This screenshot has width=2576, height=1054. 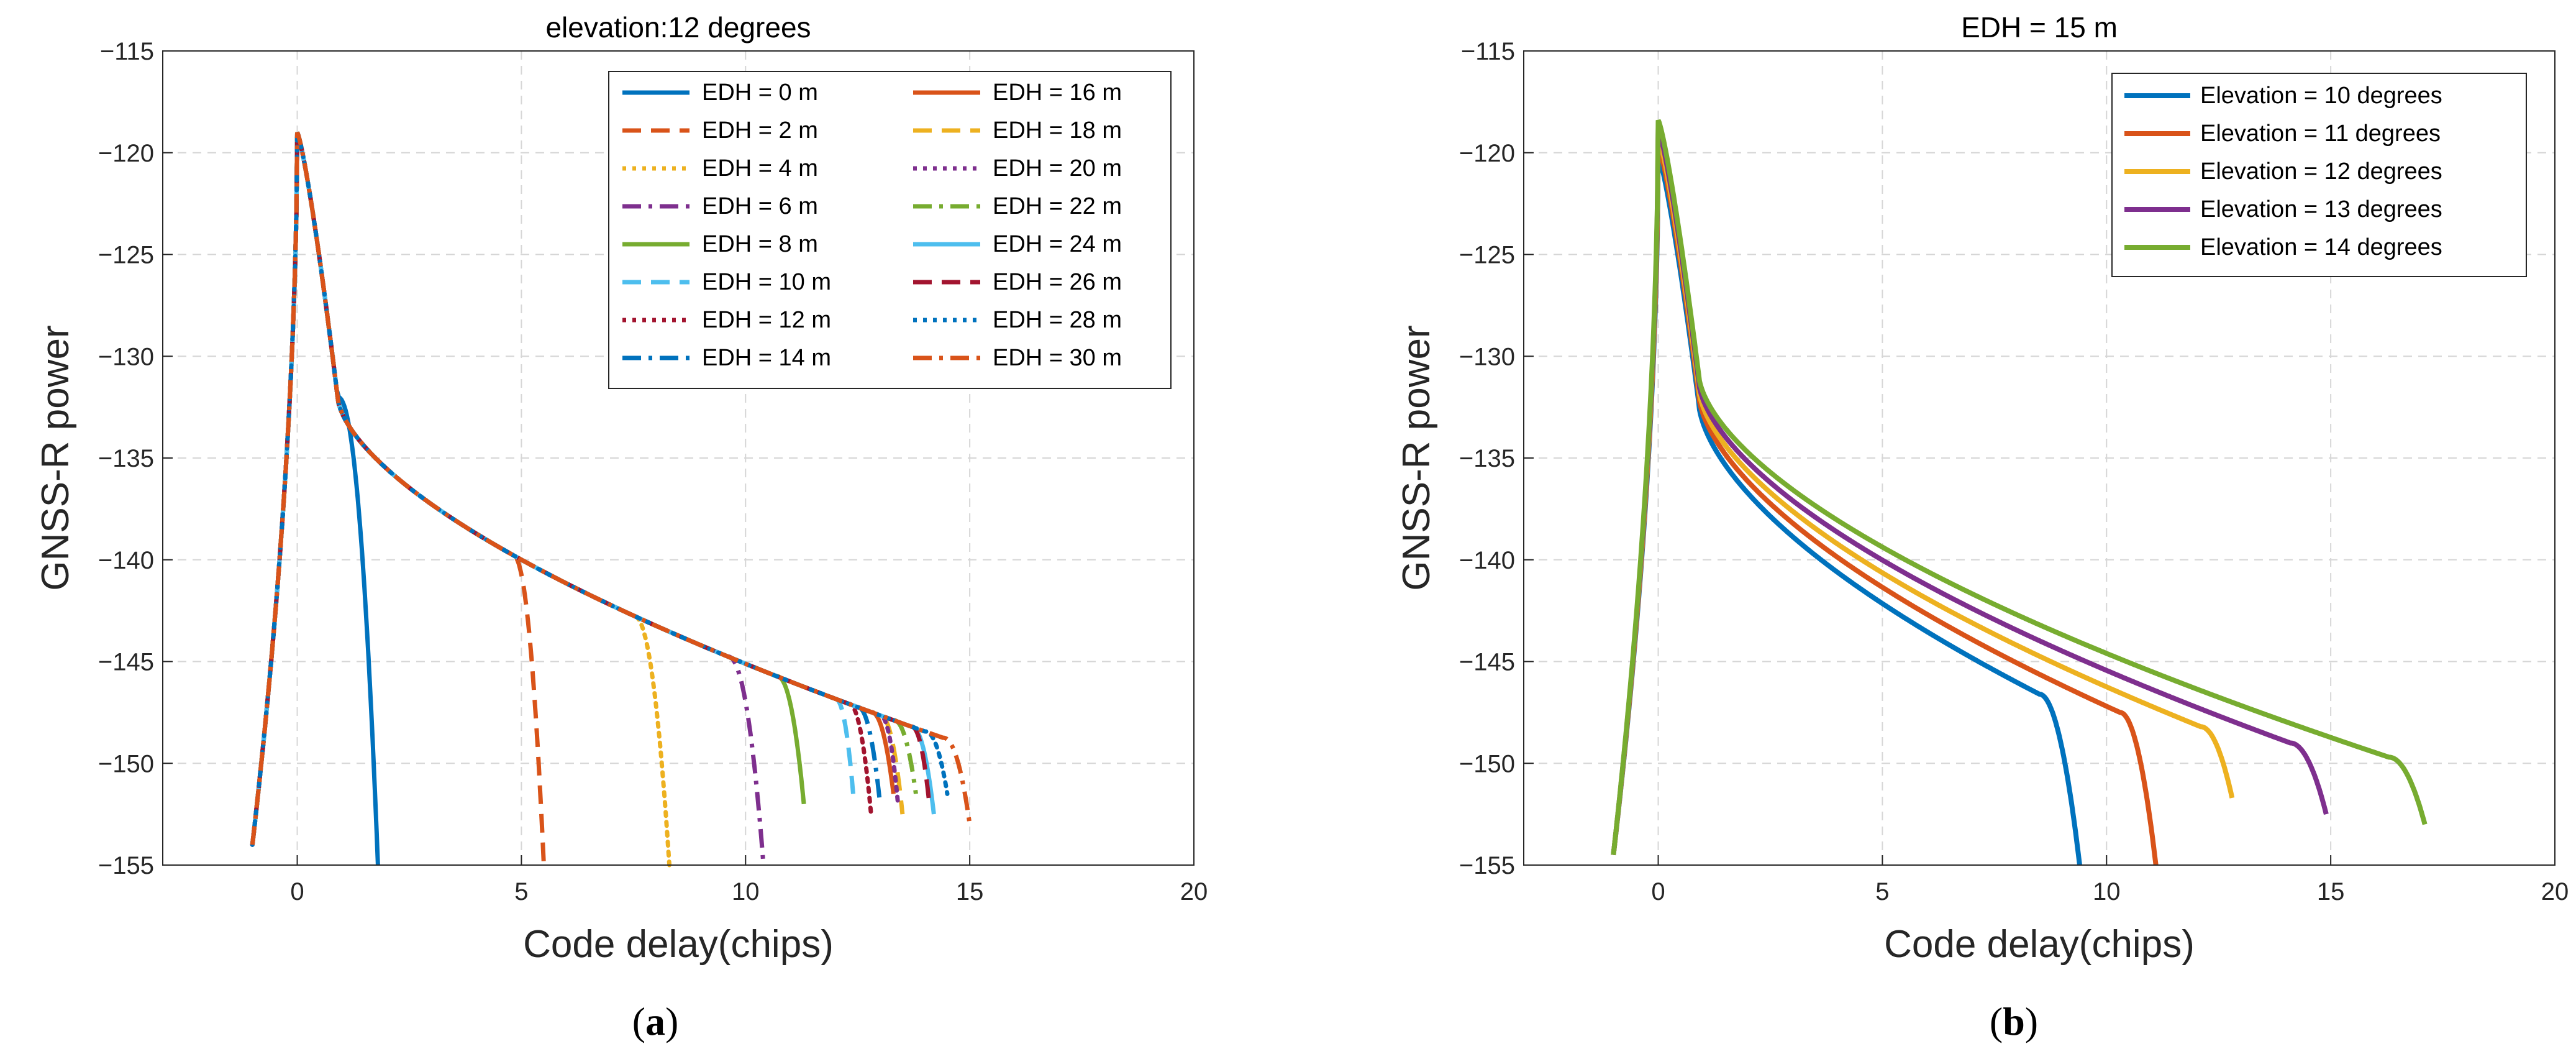 What do you see at coordinates (760, 206) in the screenshot?
I see `legend-label: EDH = 6 m` at bounding box center [760, 206].